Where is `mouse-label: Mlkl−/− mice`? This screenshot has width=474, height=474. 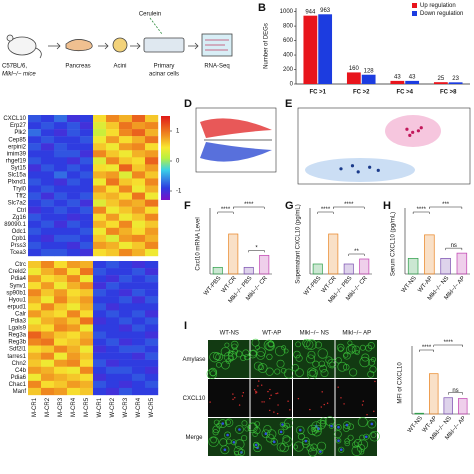 mouse-label: Mlkl−/− mice is located at coordinates (19, 75).